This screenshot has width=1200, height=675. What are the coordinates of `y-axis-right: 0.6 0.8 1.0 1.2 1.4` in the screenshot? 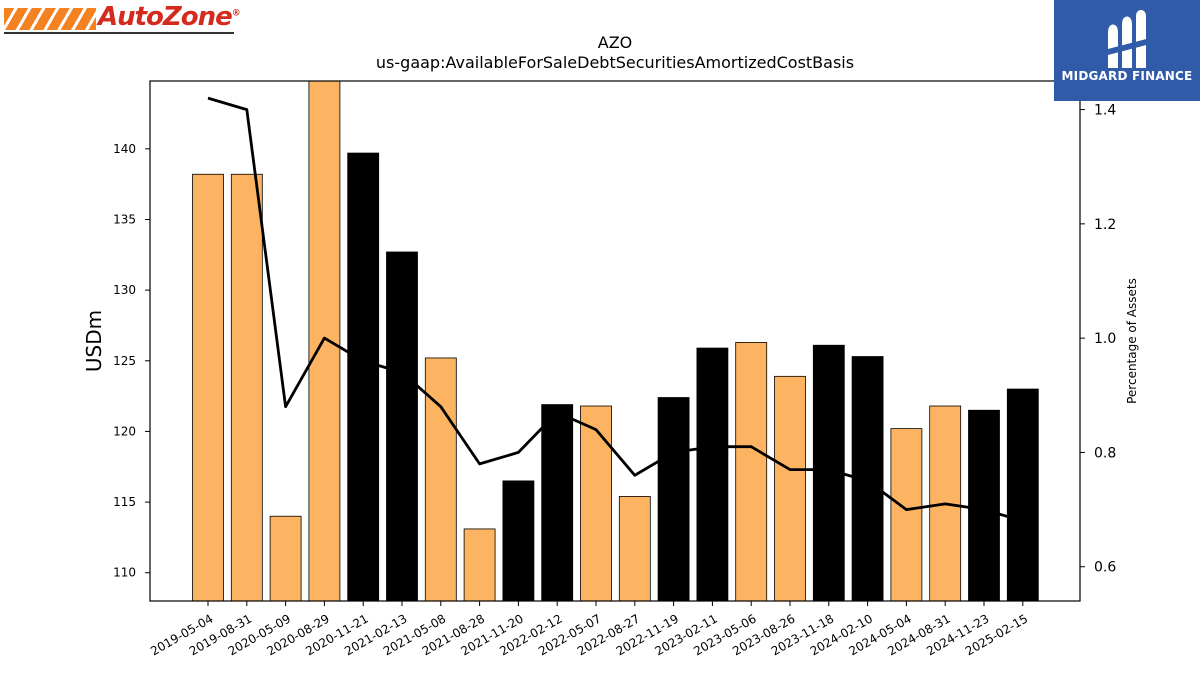 It's located at (1098, 339).